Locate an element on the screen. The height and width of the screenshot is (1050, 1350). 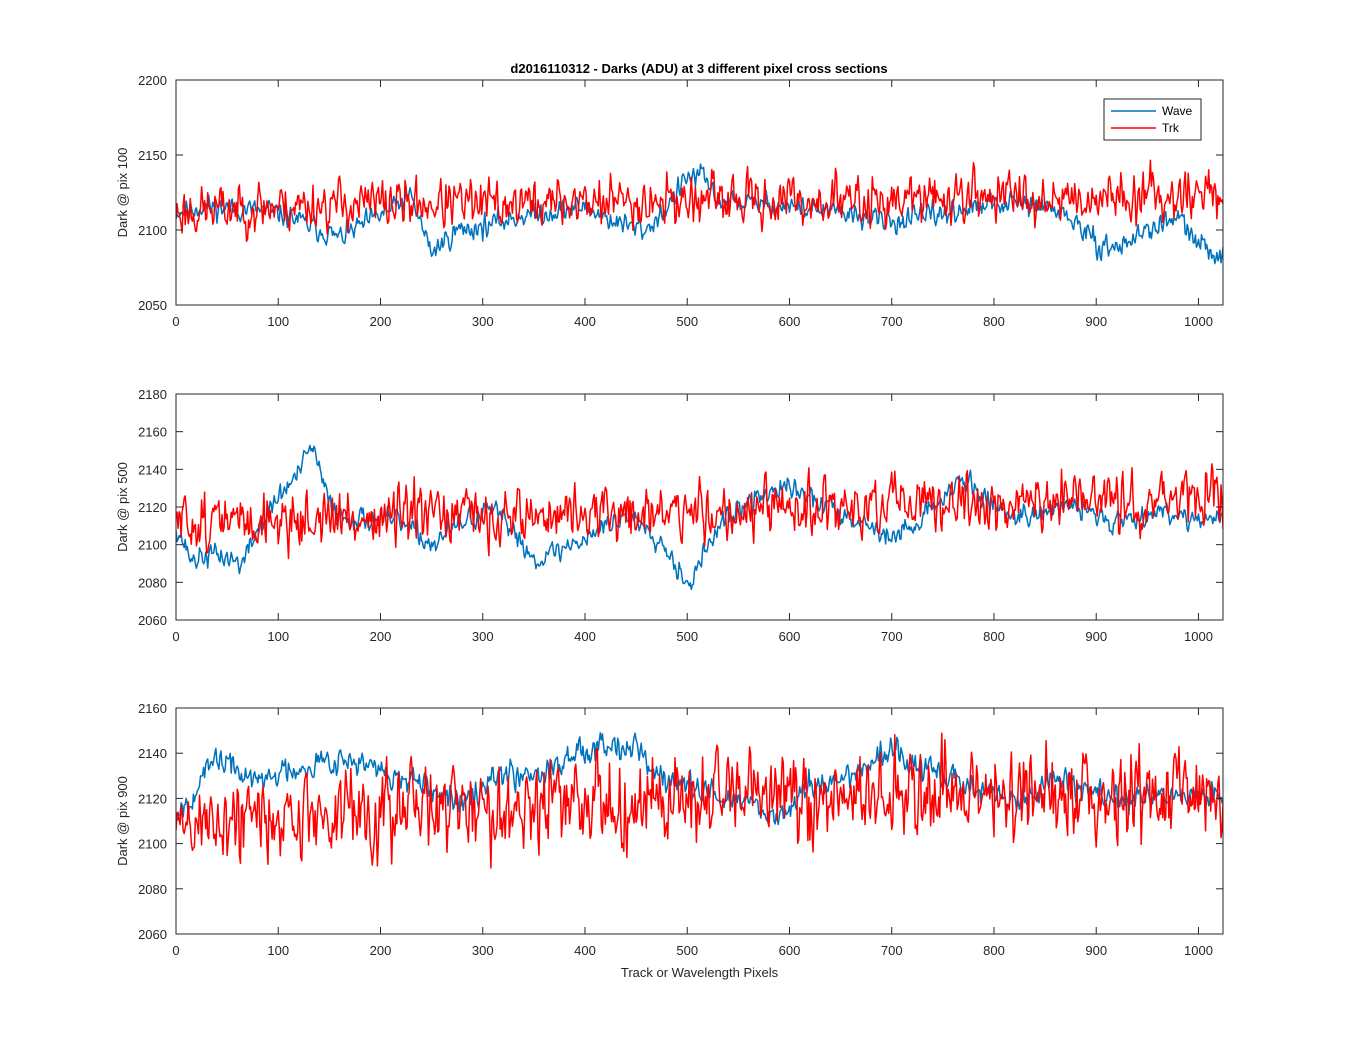
legend-label-wave: Wave is located at coordinates (1177, 111).